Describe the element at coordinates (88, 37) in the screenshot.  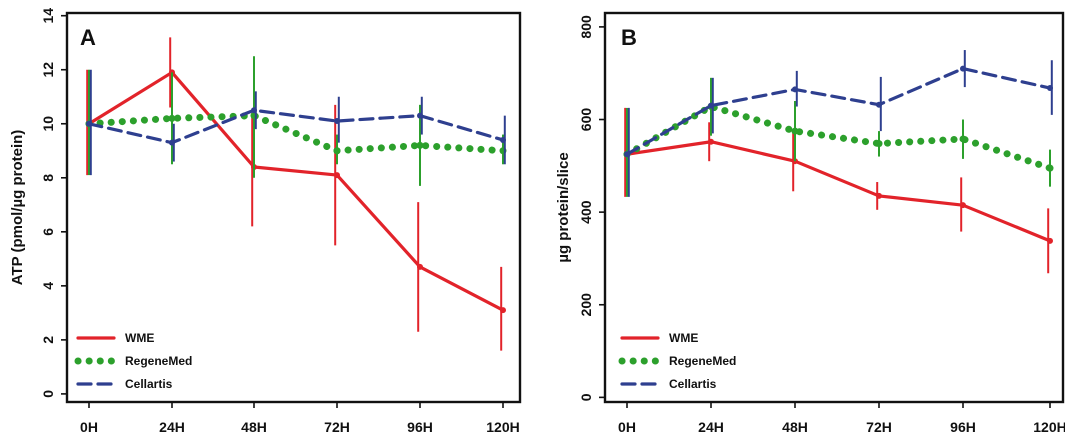
I see `panel-label: A` at that location.